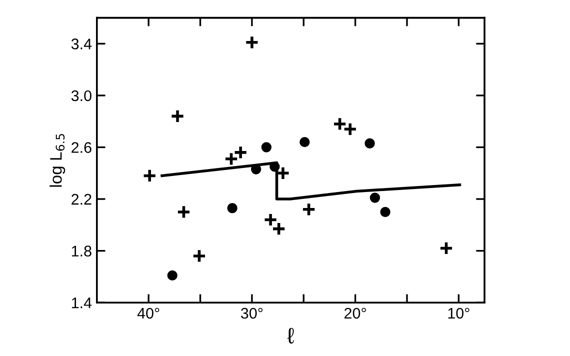 Image resolution: width=570 pixels, height=356 pixels. Describe the element at coordinates (251, 313) in the screenshot. I see `x-tick-label: 30°` at that location.